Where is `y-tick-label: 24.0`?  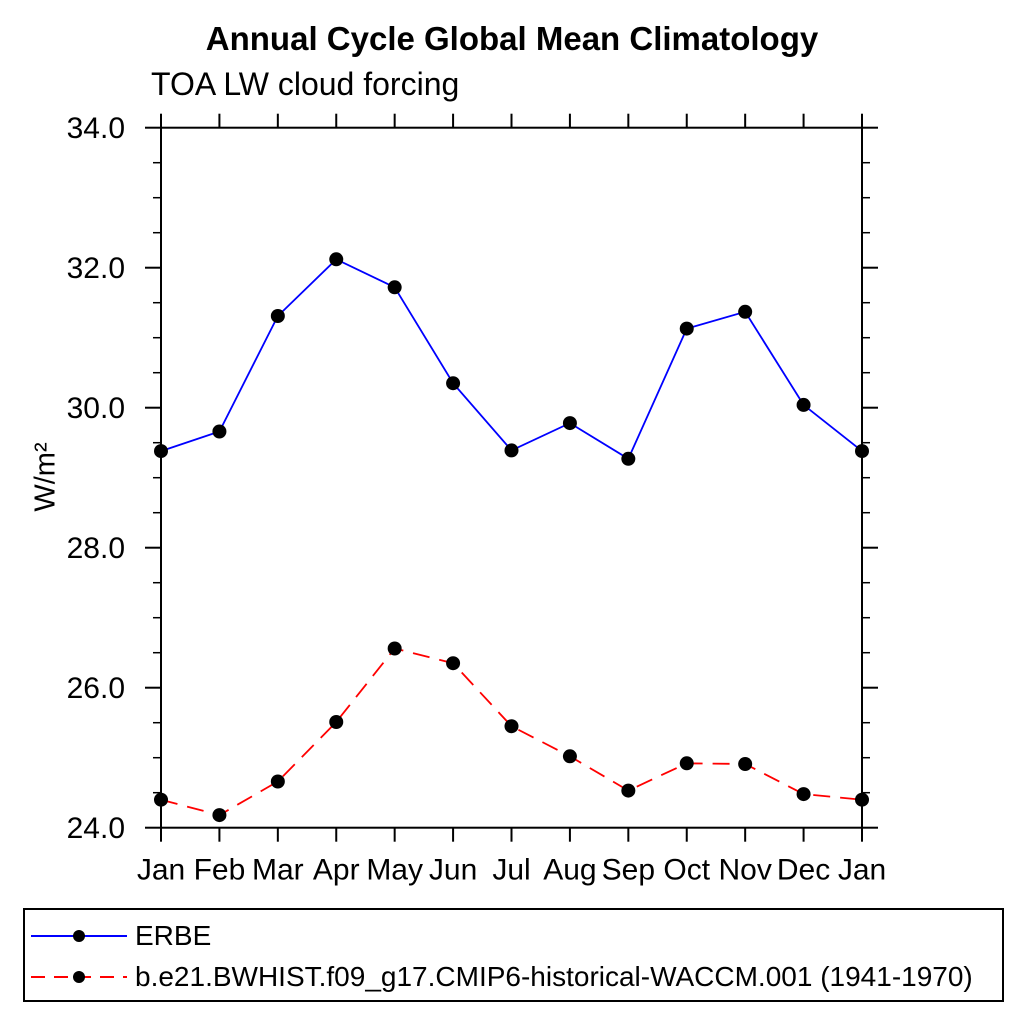 y-tick-label: 24.0 is located at coordinates (96, 828).